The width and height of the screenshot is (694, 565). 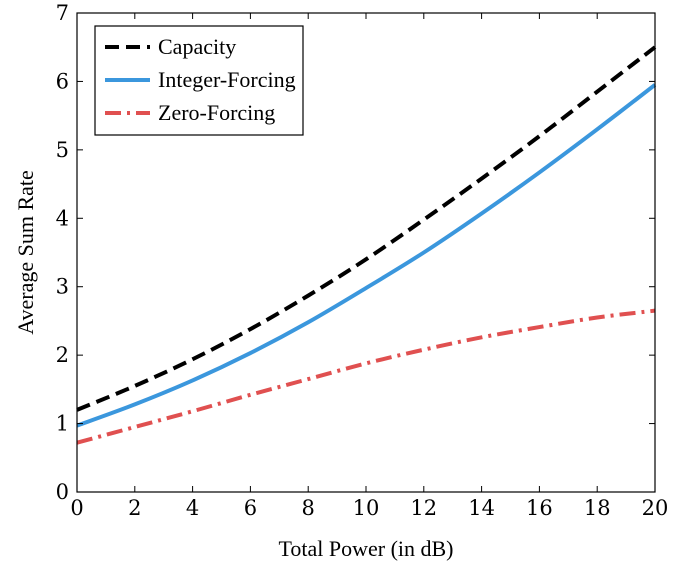 What do you see at coordinates (192, 508) in the screenshot?
I see `x-tick-label: 4` at bounding box center [192, 508].